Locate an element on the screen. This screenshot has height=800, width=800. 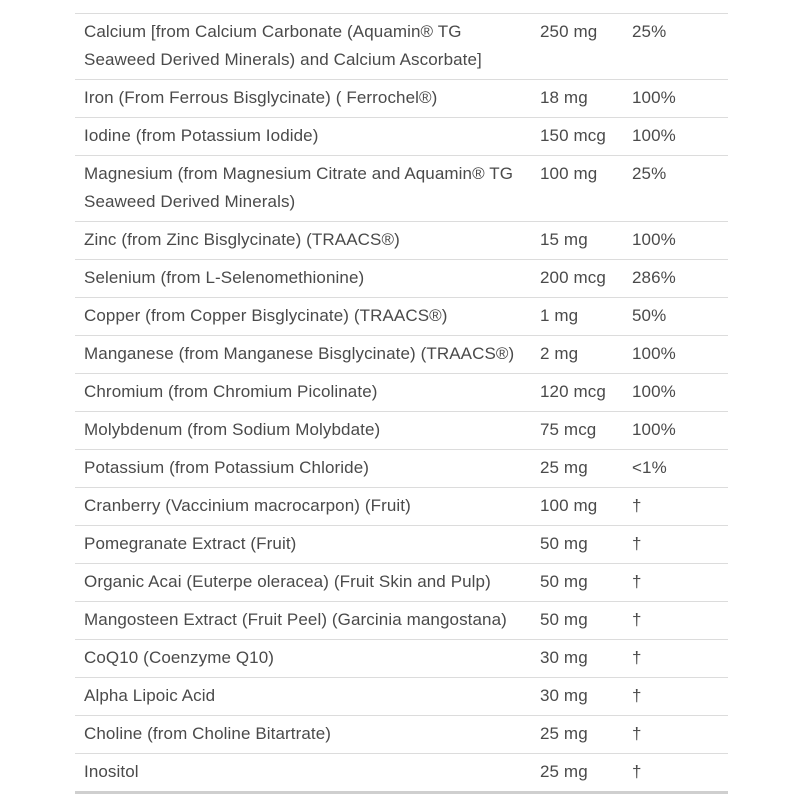
ingredient-amount: 18 mg is located at coordinates (564, 97).